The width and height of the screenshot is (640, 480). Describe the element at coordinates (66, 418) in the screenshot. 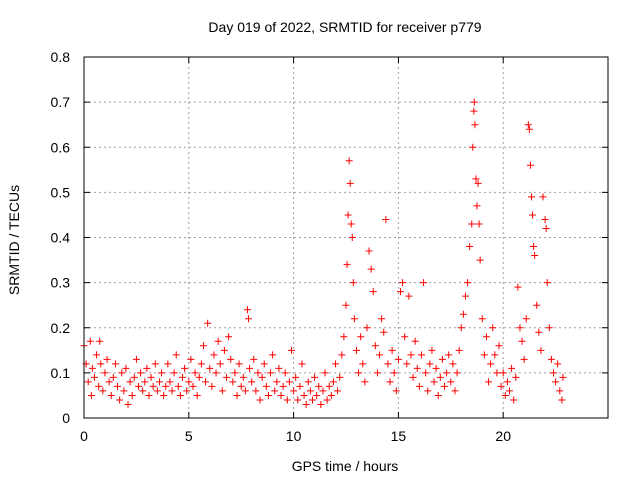

I see `y-tick-label: 0` at that location.